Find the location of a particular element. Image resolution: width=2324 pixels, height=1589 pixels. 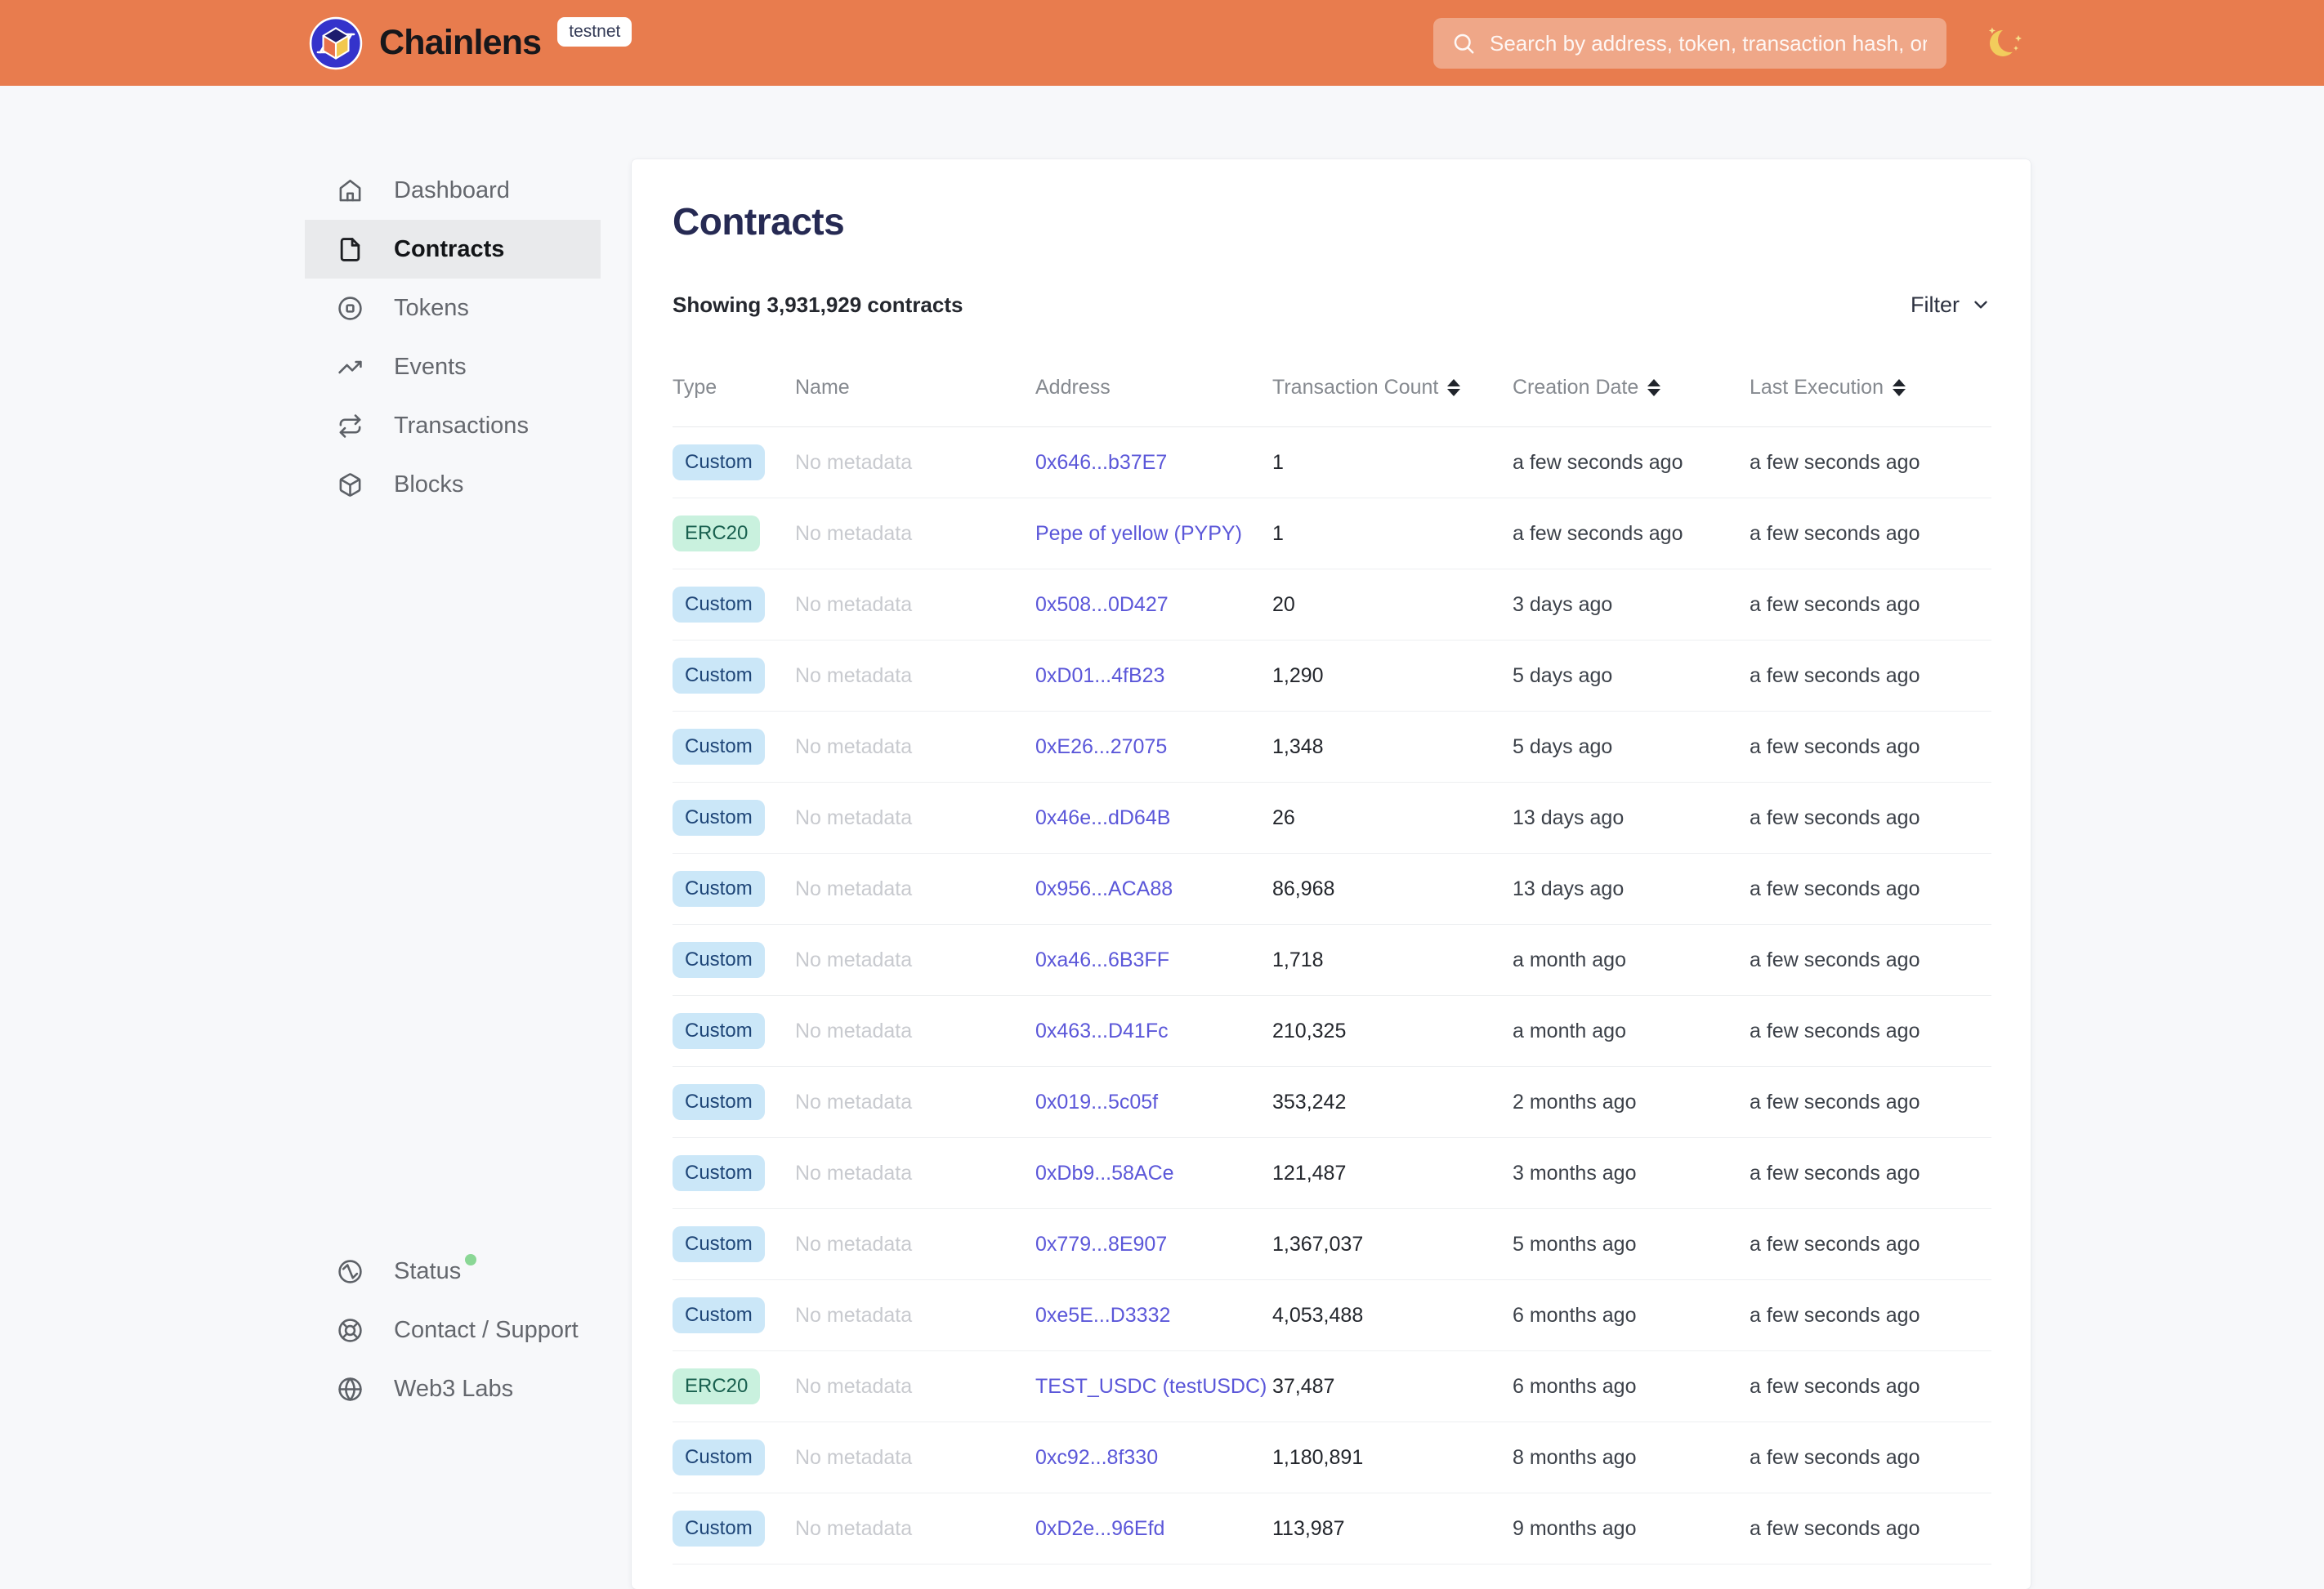

tx-count: 113,987 is located at coordinates (1308, 1528).